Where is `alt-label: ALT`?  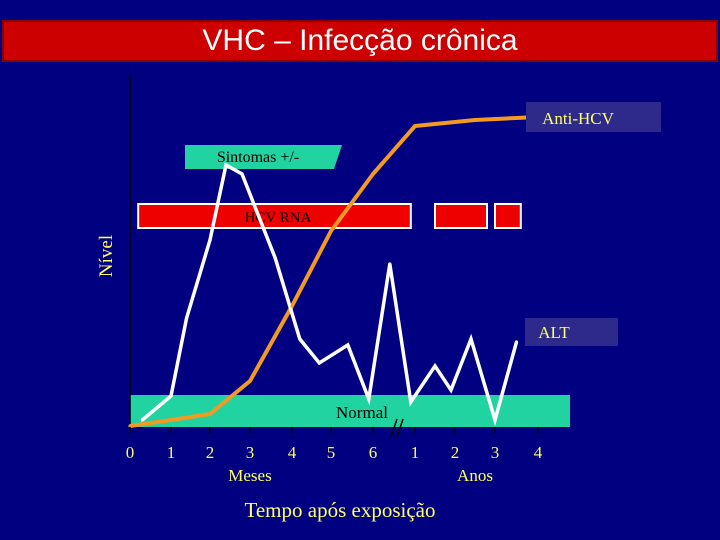 alt-label: ALT is located at coordinates (554, 332).